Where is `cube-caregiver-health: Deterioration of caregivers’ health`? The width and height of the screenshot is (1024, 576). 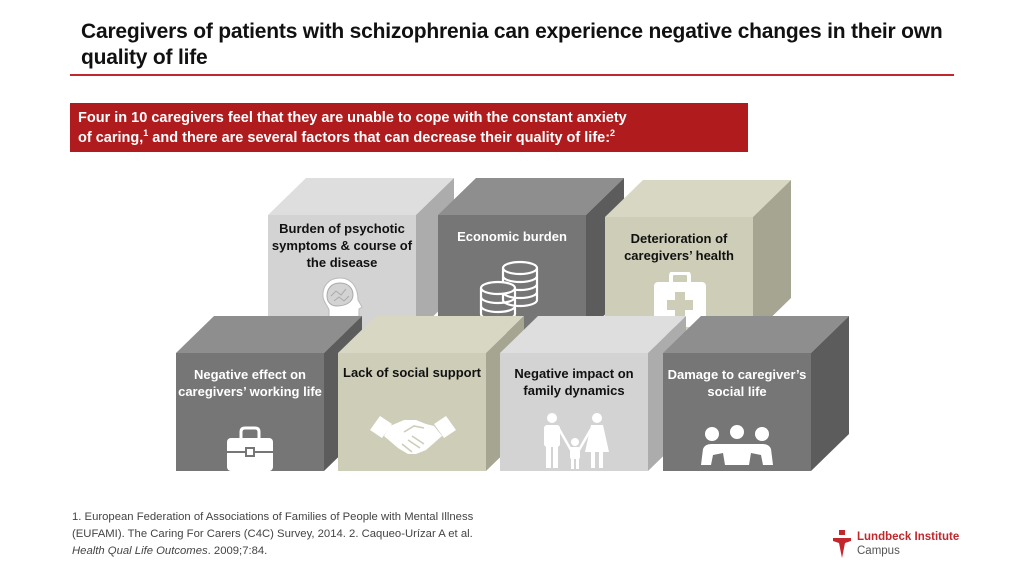
cube-caregiver-health: Deterioration of caregivers’ health is located at coordinates (698, 258).